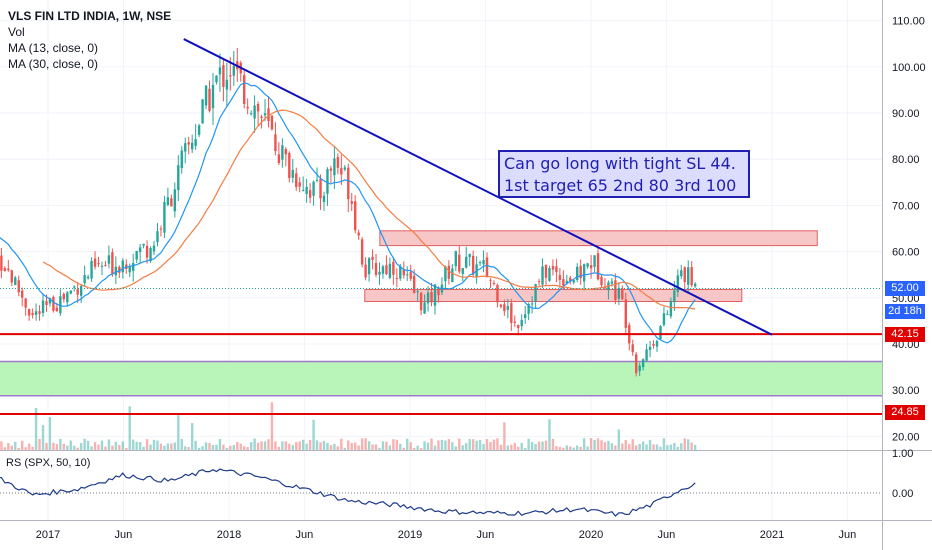  I want to click on y-tick-label: 30.00, so click(906, 391).